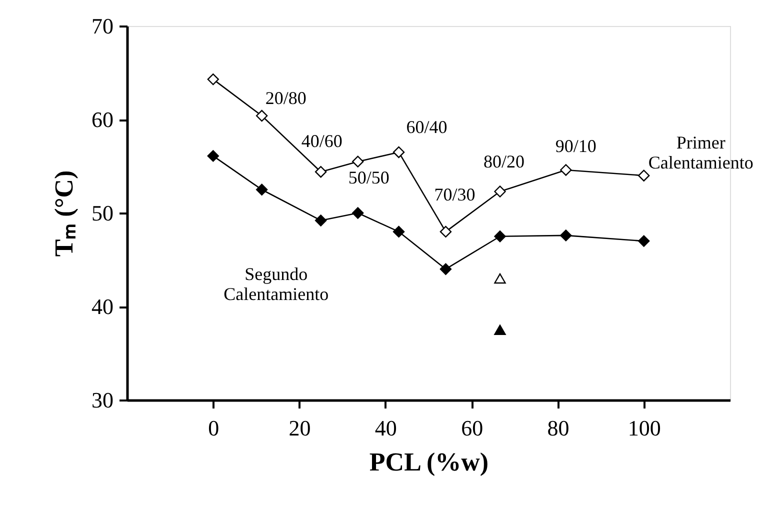 The width and height of the screenshot is (763, 506). I want to click on y-tick-label: 60, so click(103, 119).